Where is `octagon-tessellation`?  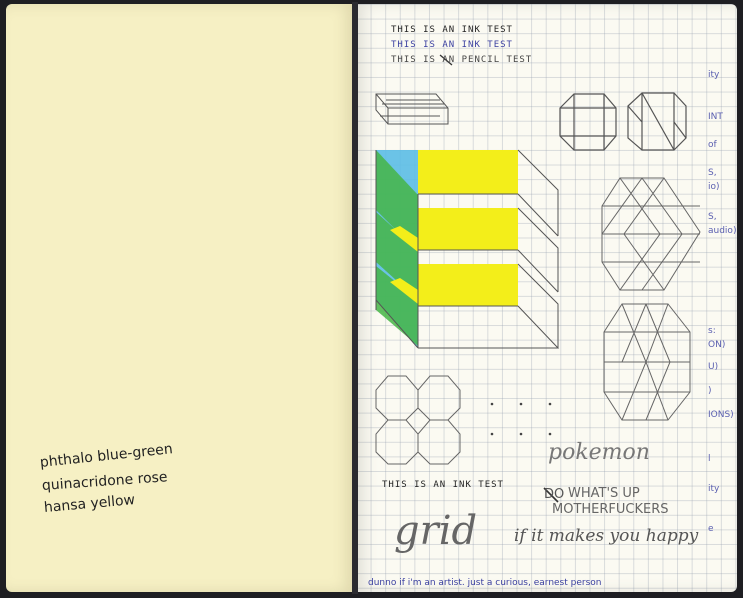 octagon-tessellation is located at coordinates (418, 420).